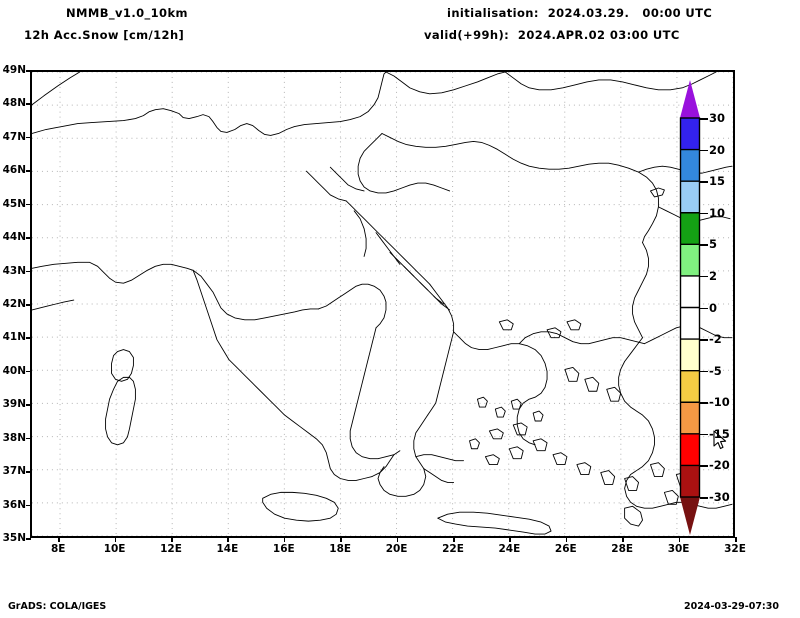  What do you see at coordinates (14, 337) in the screenshot?
I see `lat-tick-label: 41N` at bounding box center [14, 337].